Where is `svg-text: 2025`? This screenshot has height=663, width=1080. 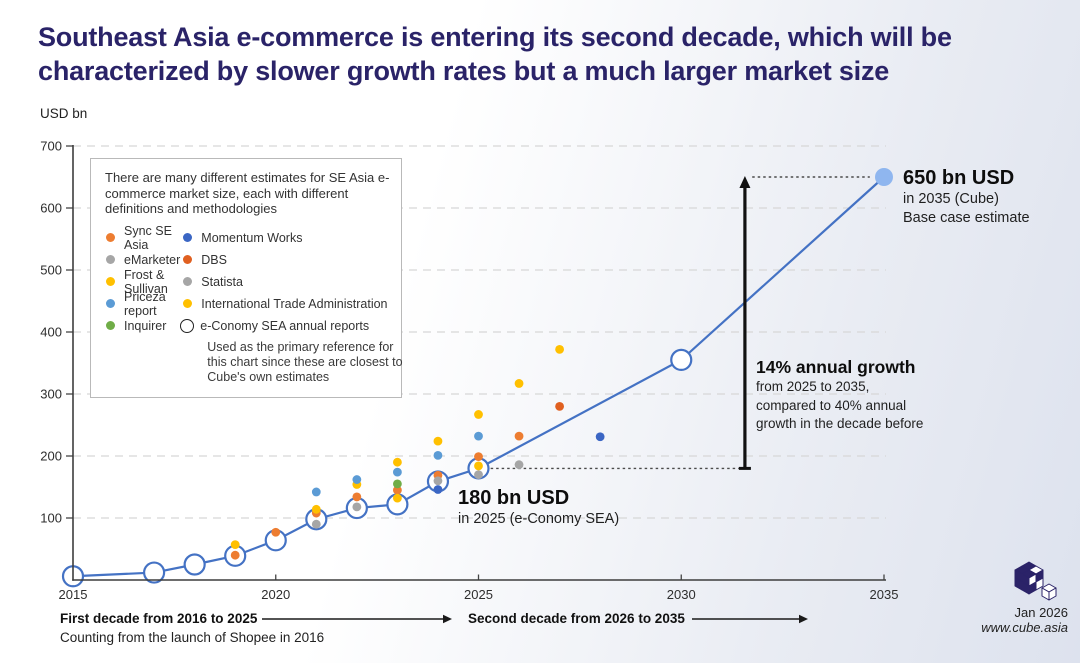 svg-text: 2025 is located at coordinates (478, 594).